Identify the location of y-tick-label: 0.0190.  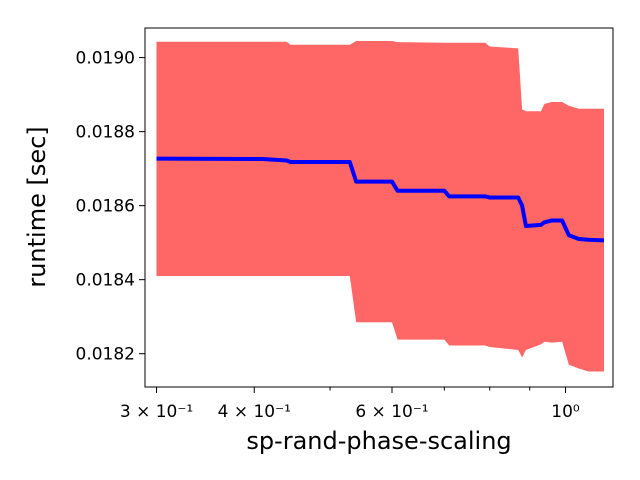
(105, 59).